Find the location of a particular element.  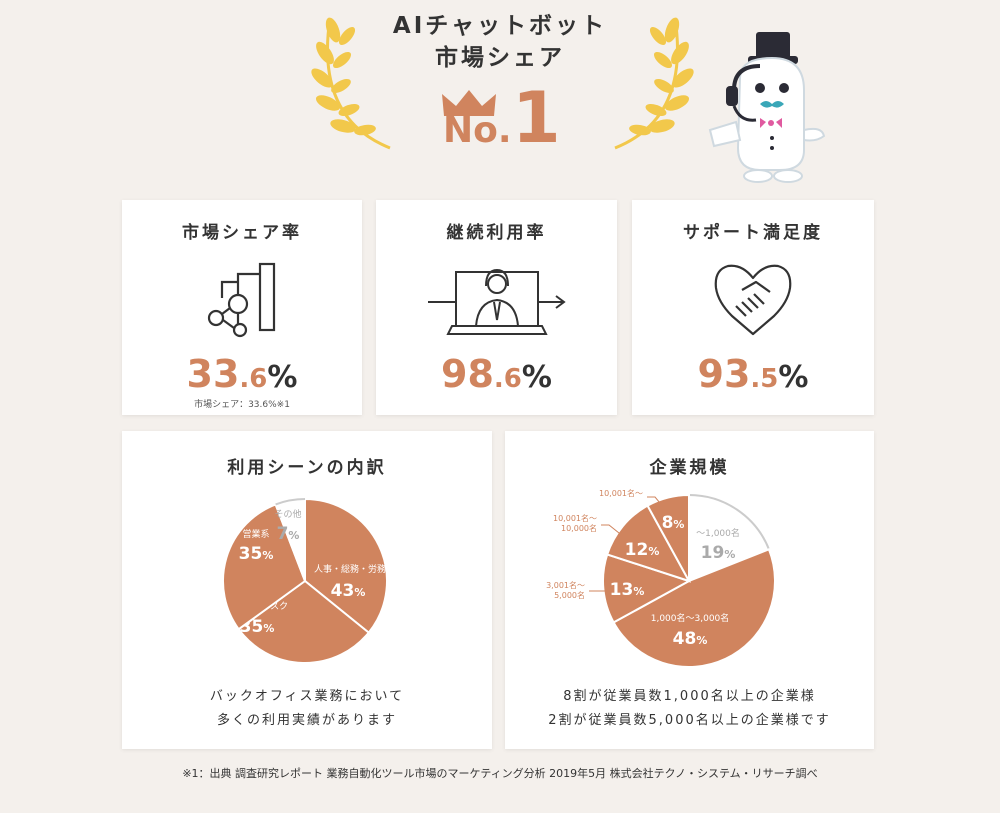

hero-title-line2: 市場シェア is located at coordinates (500, 58).